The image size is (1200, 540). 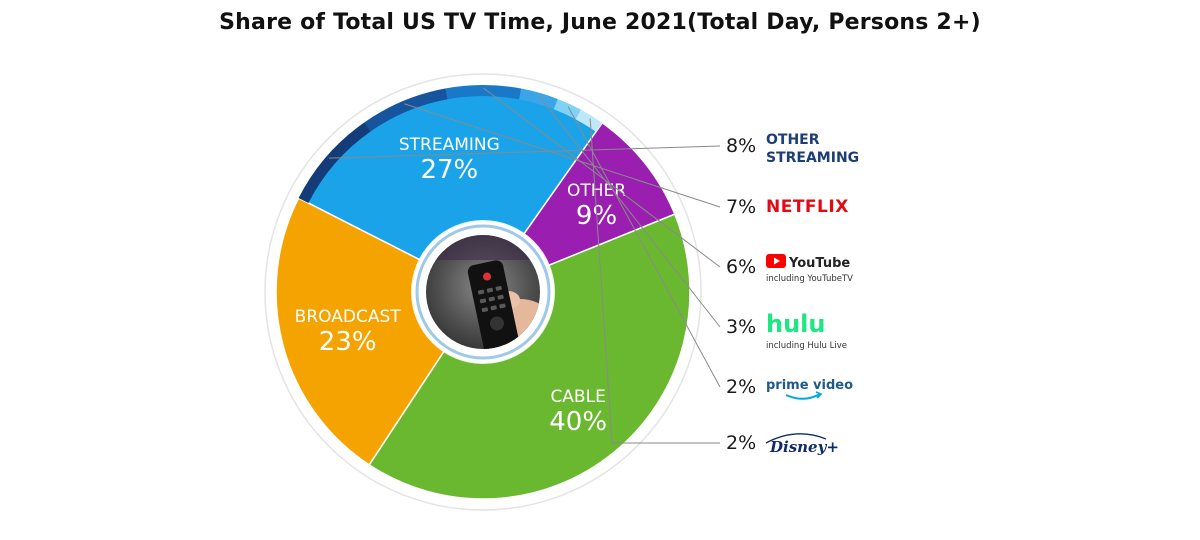 What do you see at coordinates (567, 109) in the screenshot?
I see `band-prime` at bounding box center [567, 109].